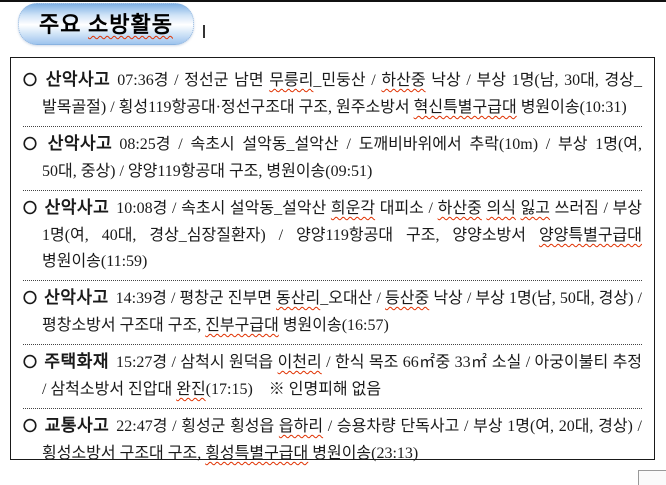 This screenshot has width=666, height=485. I want to click on item-text-segment: 10:08경 / 속초시 설악동_설악산, so click(223, 208).